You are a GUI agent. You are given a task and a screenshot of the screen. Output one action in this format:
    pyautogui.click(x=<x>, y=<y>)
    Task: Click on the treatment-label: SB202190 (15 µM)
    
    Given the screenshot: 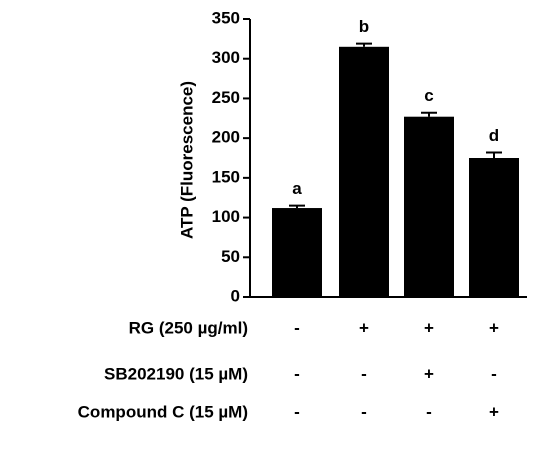 What is the action you would take?
    pyautogui.click(x=176, y=373)
    